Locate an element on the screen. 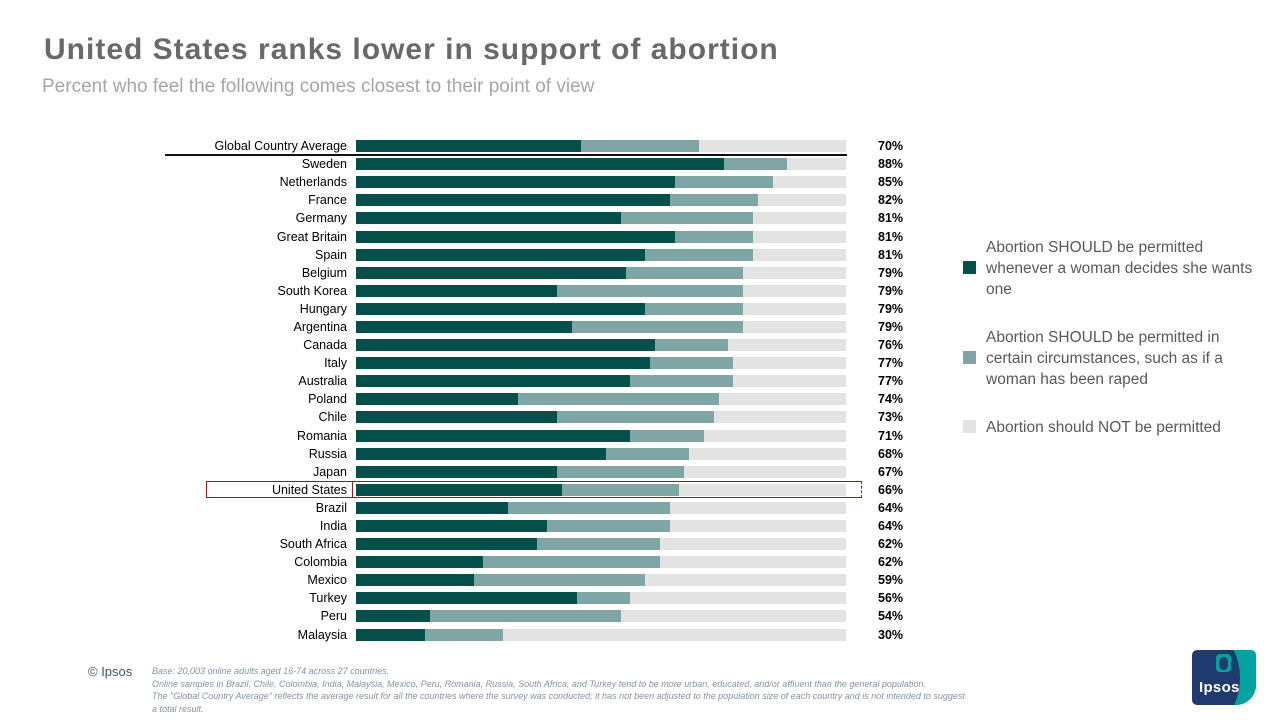 This screenshot has height=720, width=1280. chart-row: Chile 73% is located at coordinates (552, 417).